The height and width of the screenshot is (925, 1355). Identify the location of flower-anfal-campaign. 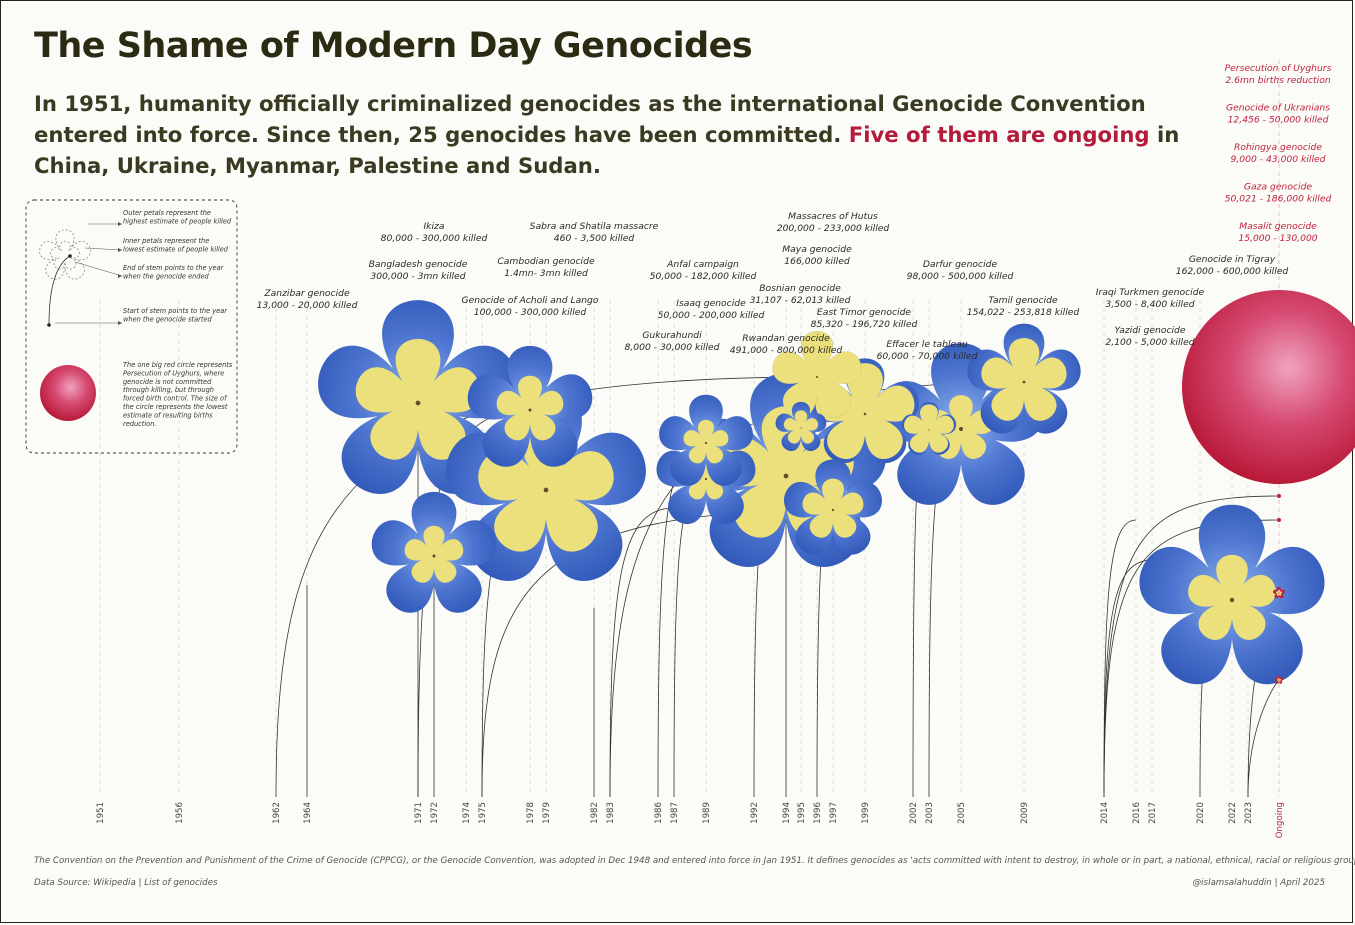
(706, 440).